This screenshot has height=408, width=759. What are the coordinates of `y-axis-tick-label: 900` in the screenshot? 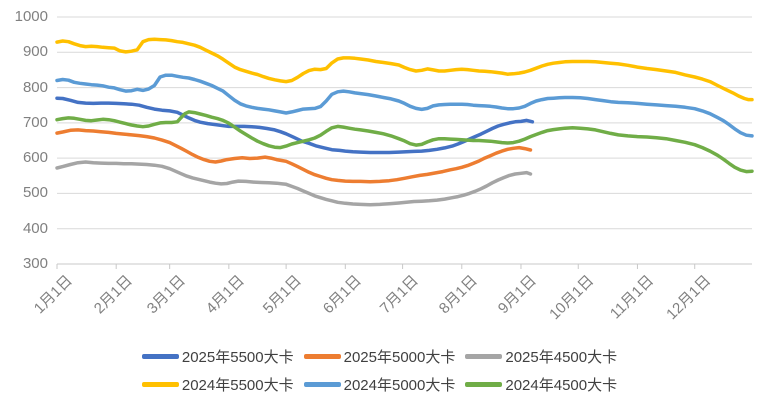 It's located at (35, 52).